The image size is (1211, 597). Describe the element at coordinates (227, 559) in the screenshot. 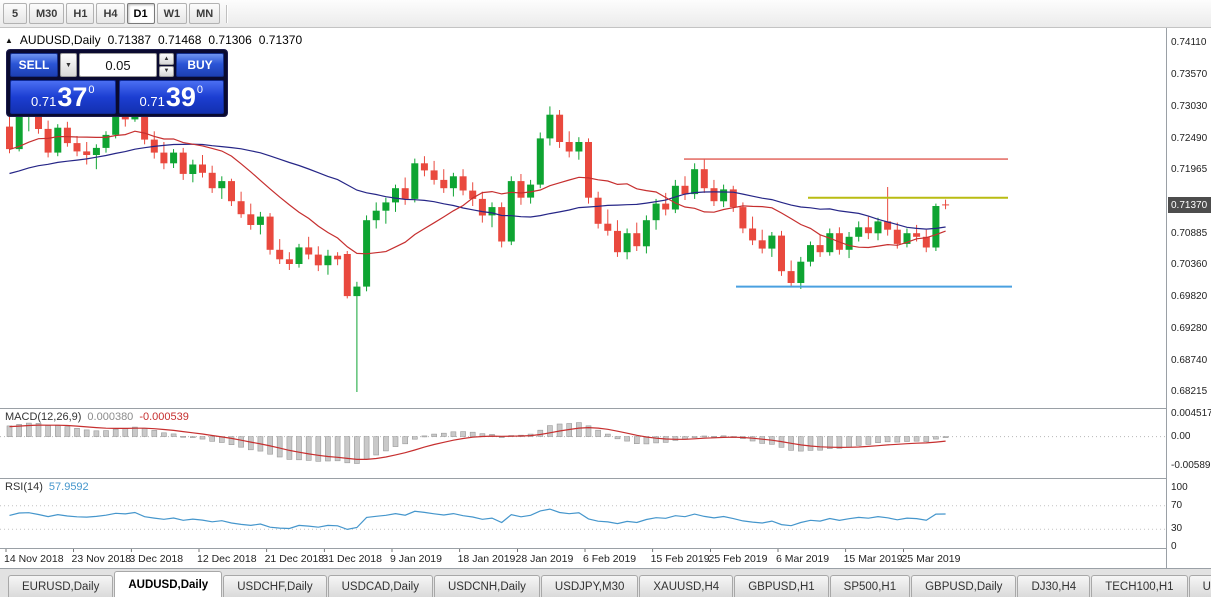

I see `svg-text: 12 Dec 2018` at that location.